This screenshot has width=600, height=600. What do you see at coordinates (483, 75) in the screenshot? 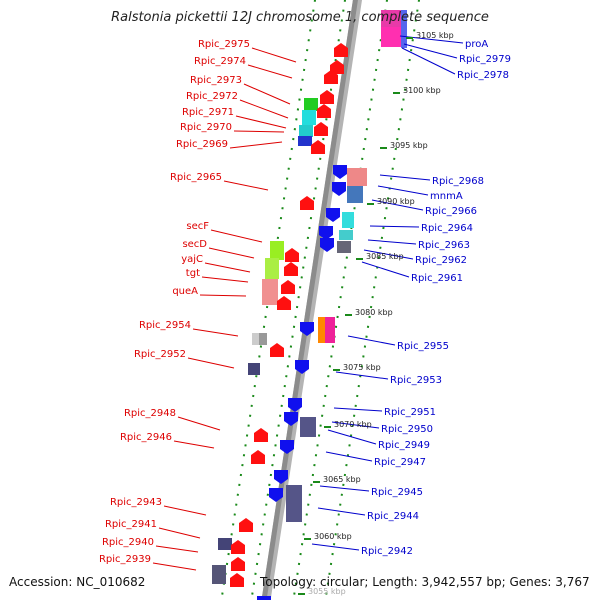
I see `right-label-2: Rpic_2978` at bounding box center [483, 75].